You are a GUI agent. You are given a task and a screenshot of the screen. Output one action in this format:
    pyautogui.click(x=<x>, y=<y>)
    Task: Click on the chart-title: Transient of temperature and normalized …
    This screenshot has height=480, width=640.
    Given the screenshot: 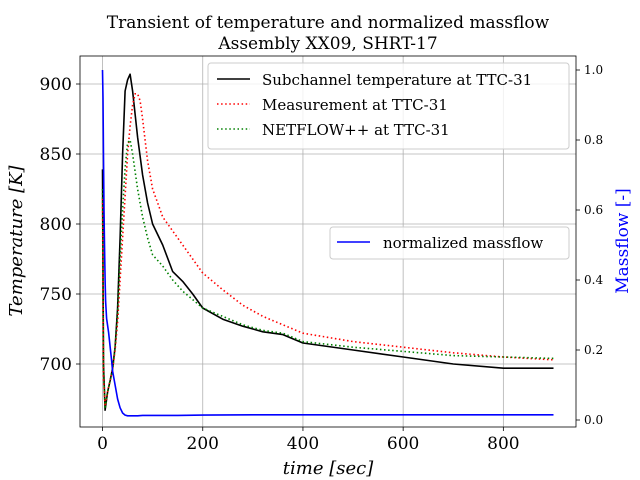 What is the action you would take?
    pyautogui.click(x=328, y=23)
    